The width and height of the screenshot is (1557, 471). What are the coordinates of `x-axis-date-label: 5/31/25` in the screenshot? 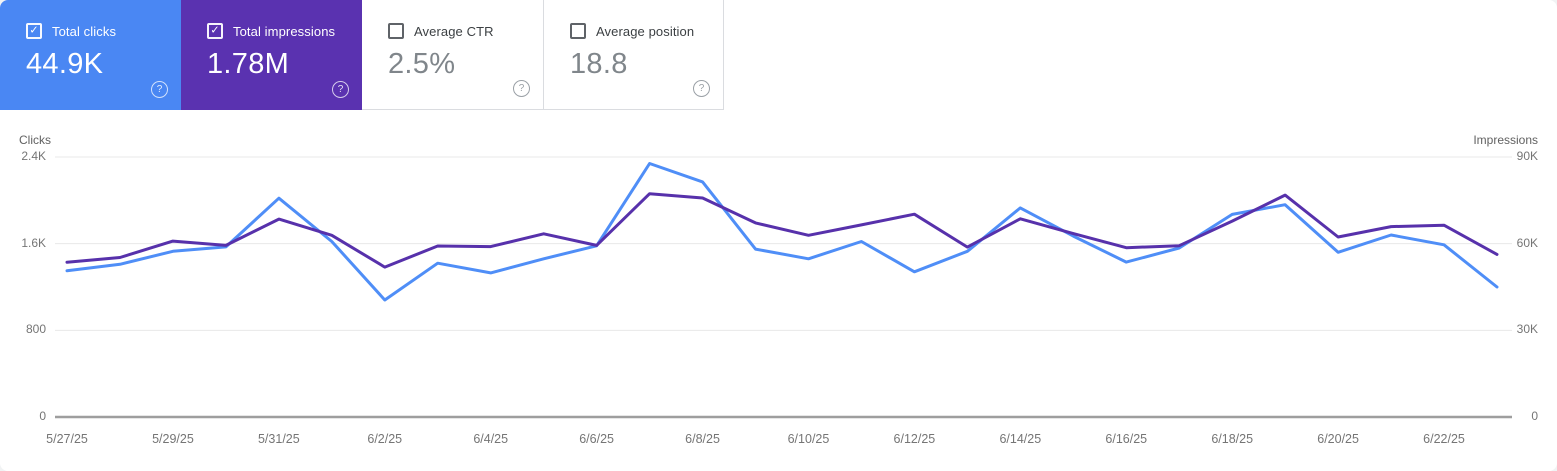 It's located at (278, 439).